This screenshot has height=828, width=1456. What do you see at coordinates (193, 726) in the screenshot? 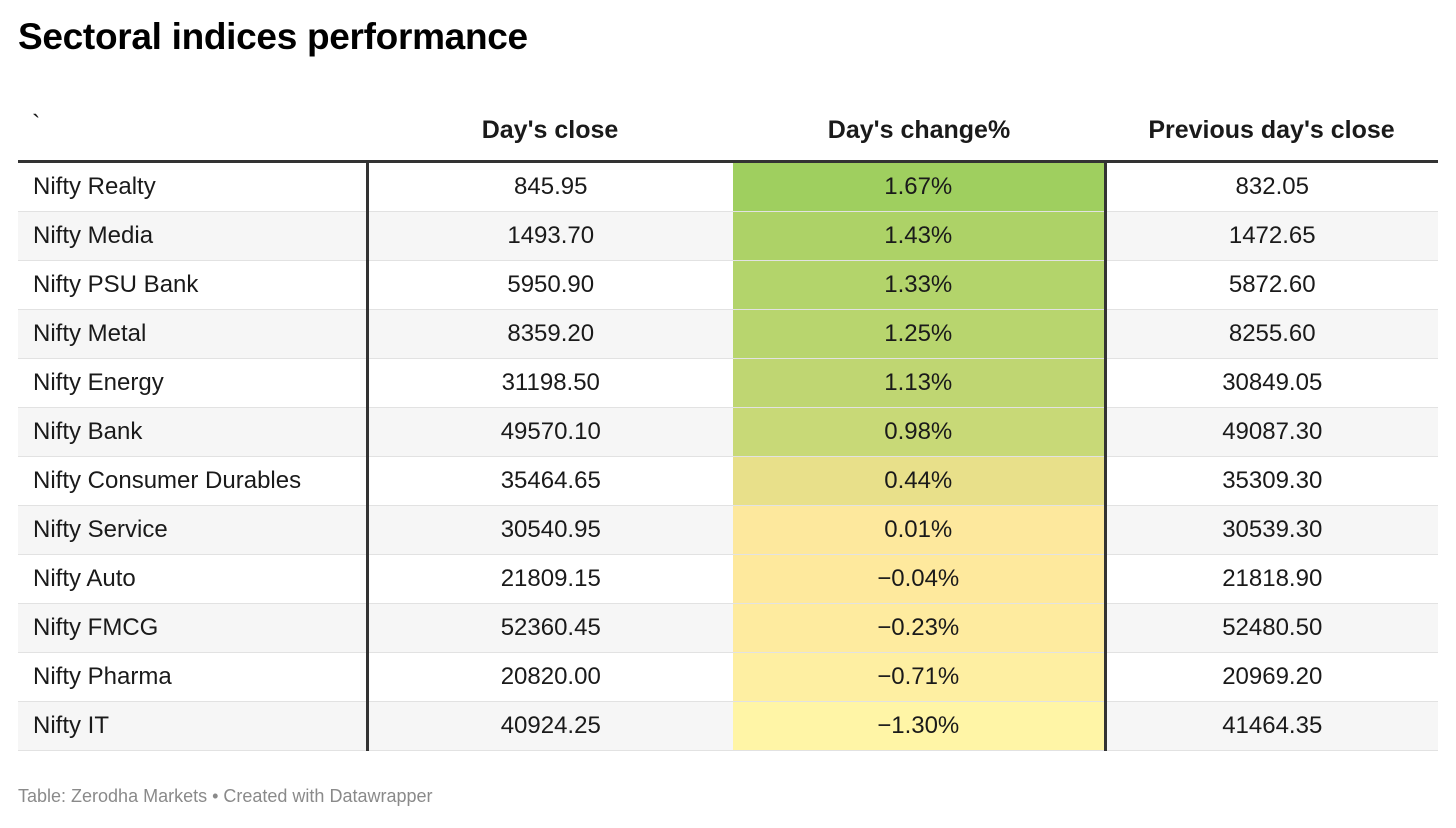
I see `sector-name-cell: Nifty IT` at bounding box center [193, 726].